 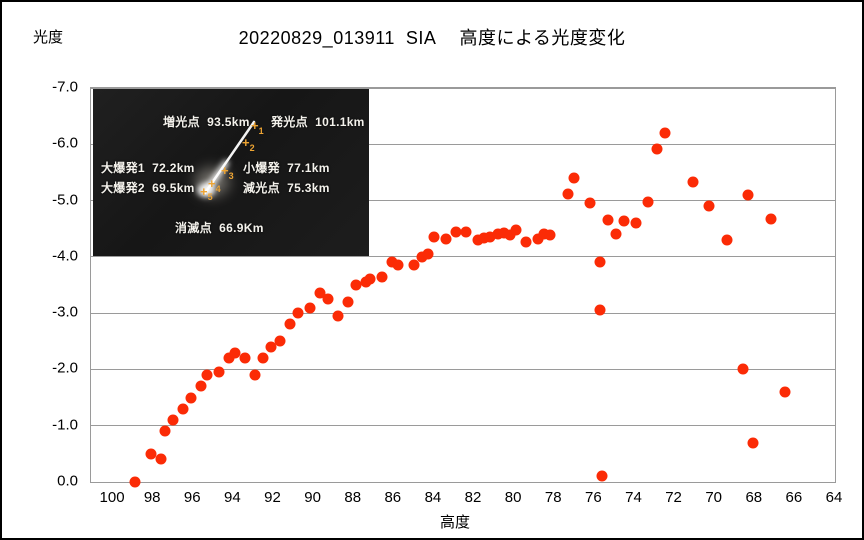 I want to click on trajectory-marker-2: +2, so click(x=248, y=144).